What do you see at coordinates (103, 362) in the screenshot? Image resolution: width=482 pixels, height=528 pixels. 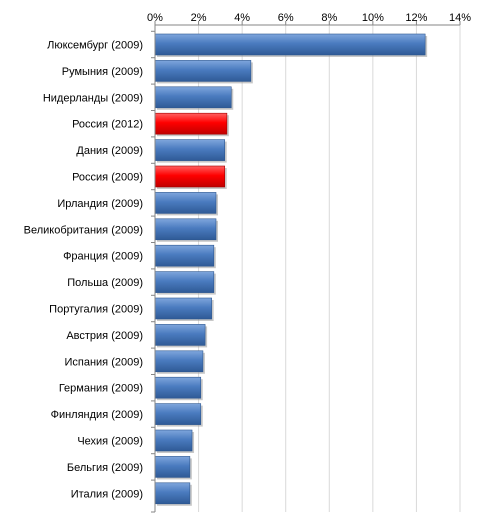 I see `category-label: Испания (2009)` at bounding box center [103, 362].